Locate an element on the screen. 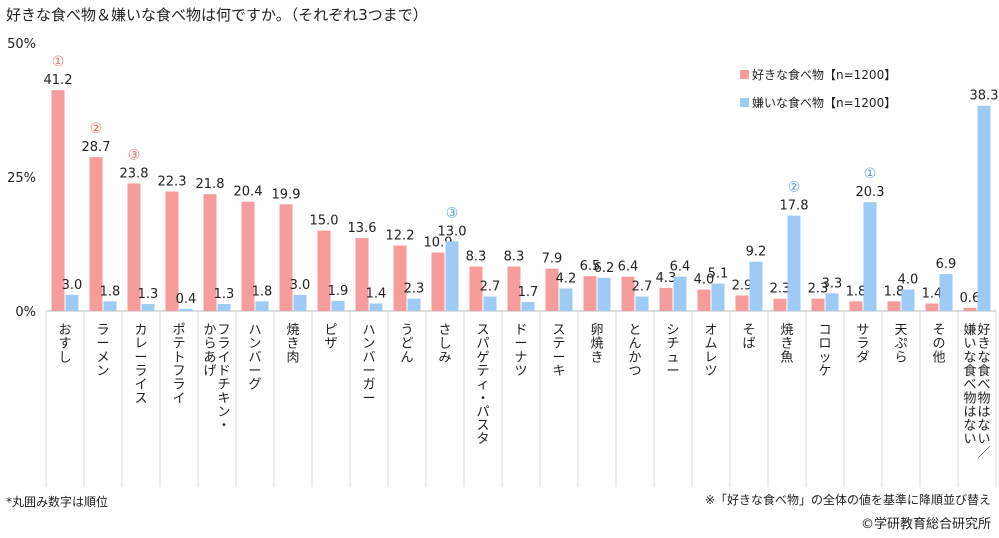 The image size is (999, 538). legend-label-1: 嫌いな食べ物【n=1200】 is located at coordinates (824, 102).